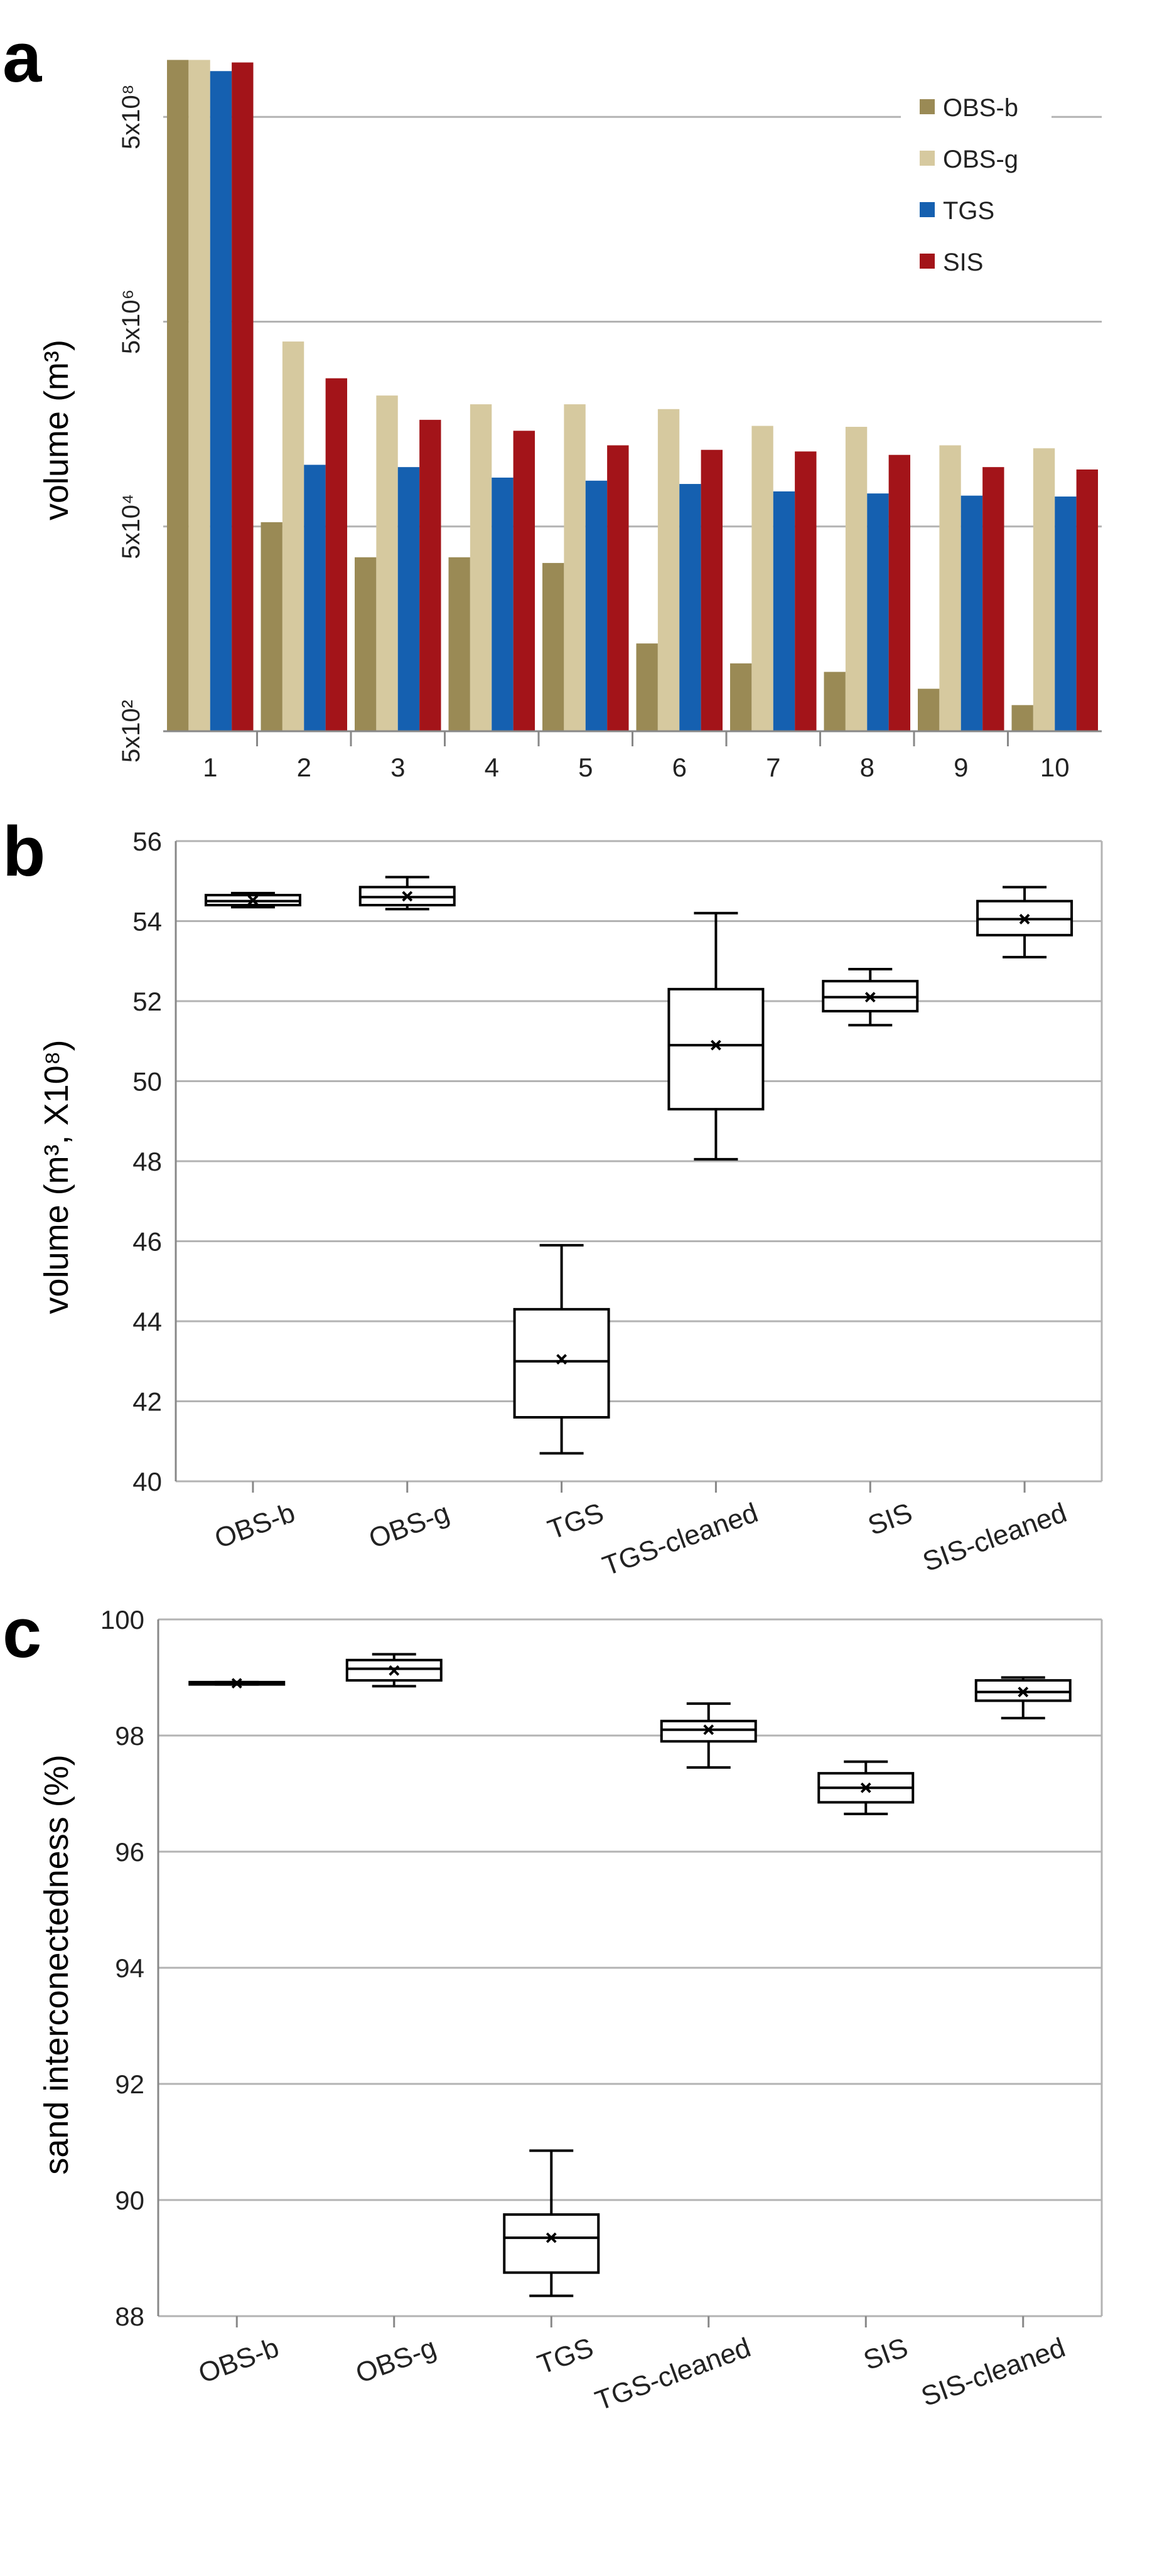  I want to click on box-obs-g, so click(407, 893).